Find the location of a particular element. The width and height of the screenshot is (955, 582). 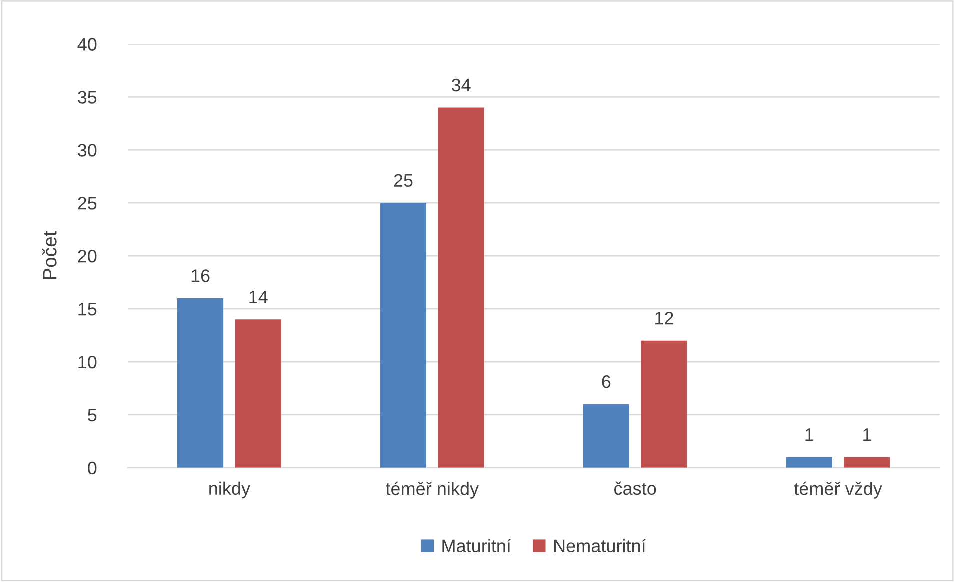

y-tick-label: 40 is located at coordinates (87, 44).